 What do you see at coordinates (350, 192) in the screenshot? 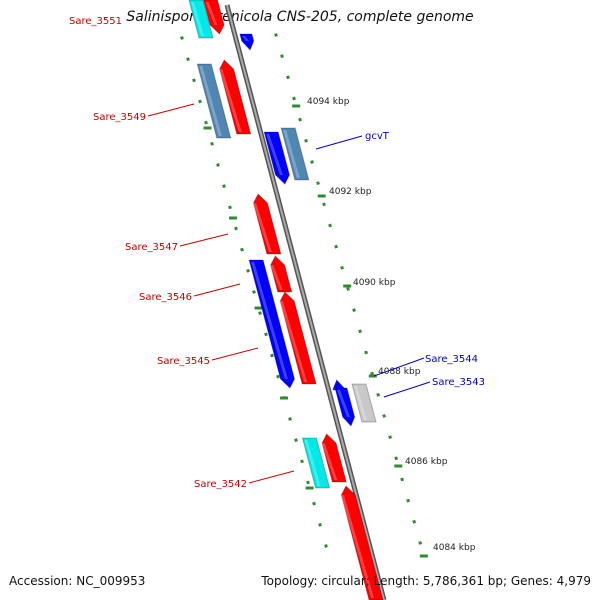
I see `scale-label: 4092 kbp` at bounding box center [350, 192].